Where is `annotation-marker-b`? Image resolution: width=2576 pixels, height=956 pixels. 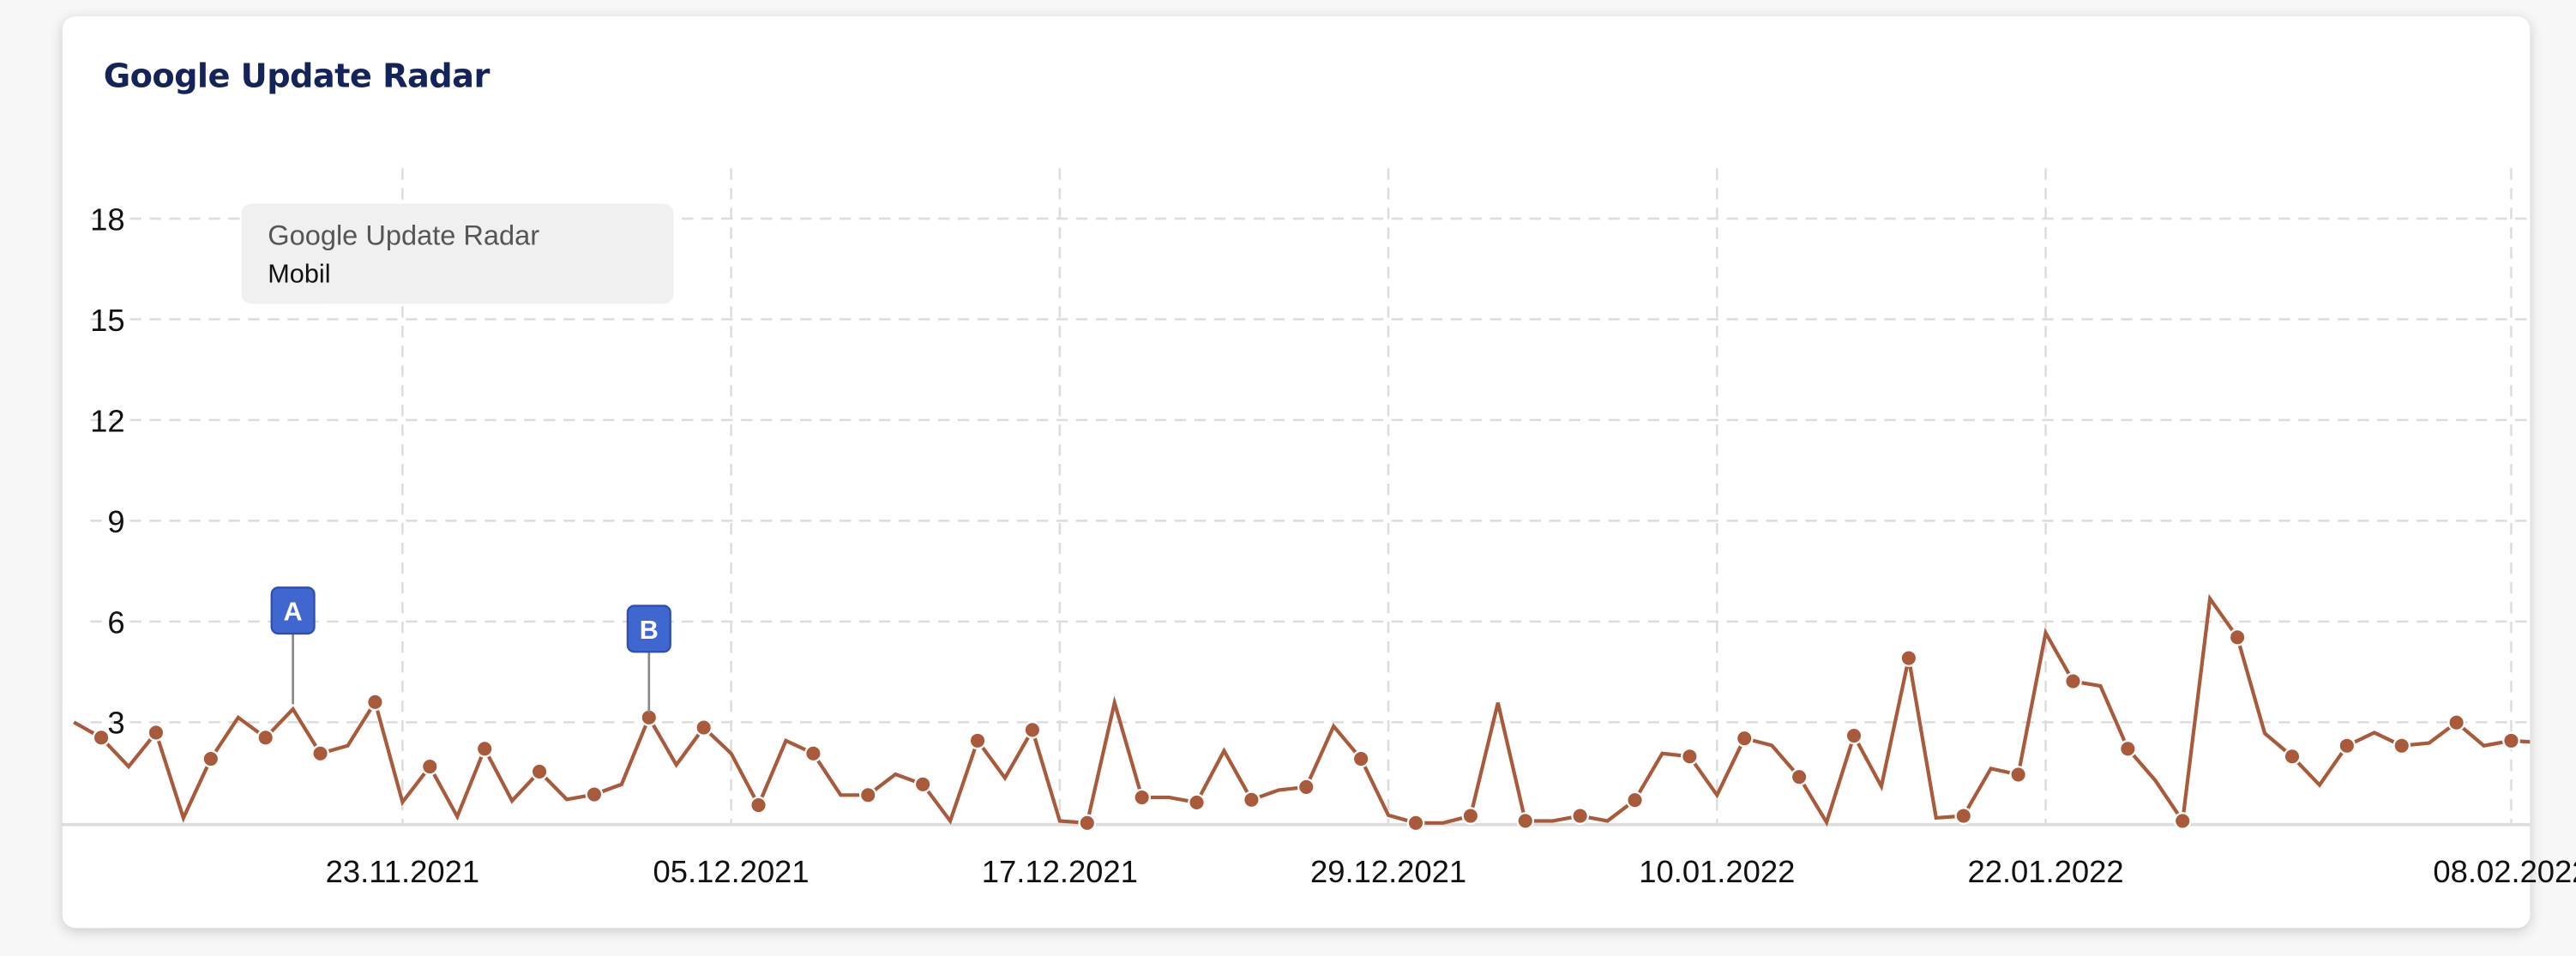 annotation-marker-b is located at coordinates (648, 628).